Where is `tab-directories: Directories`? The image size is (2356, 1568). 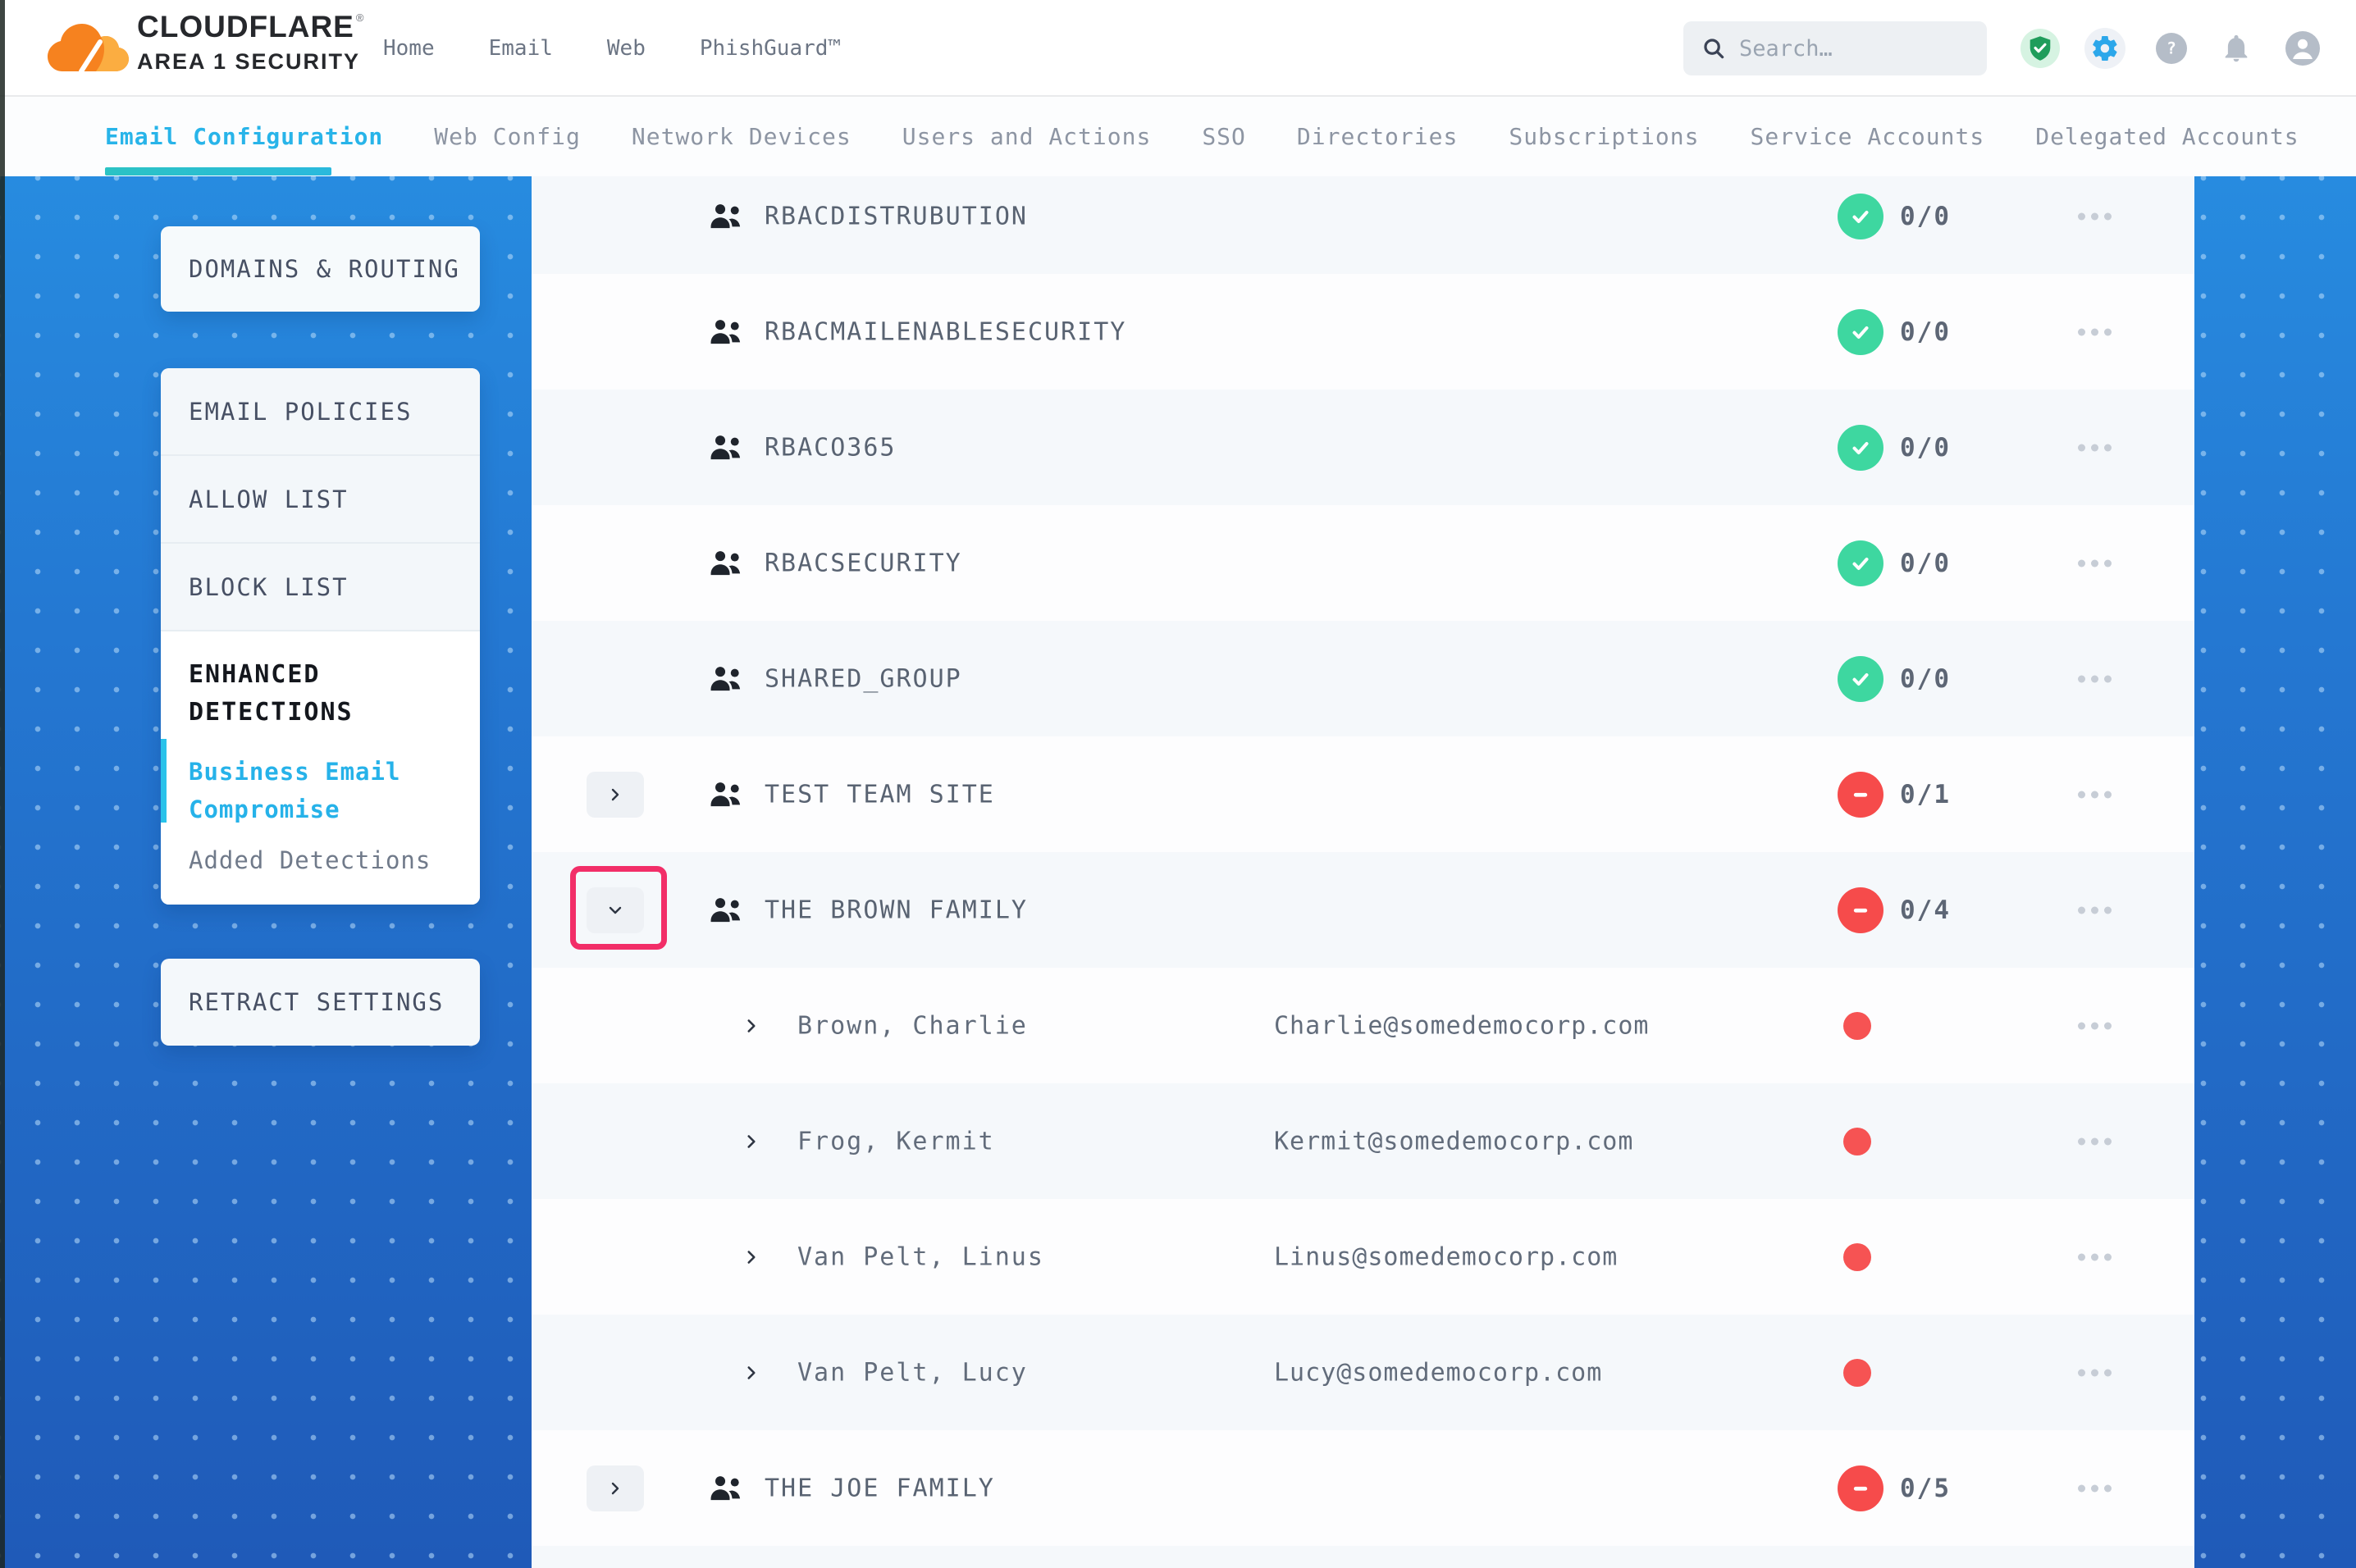
tab-directories: Directories is located at coordinates (1378, 137).